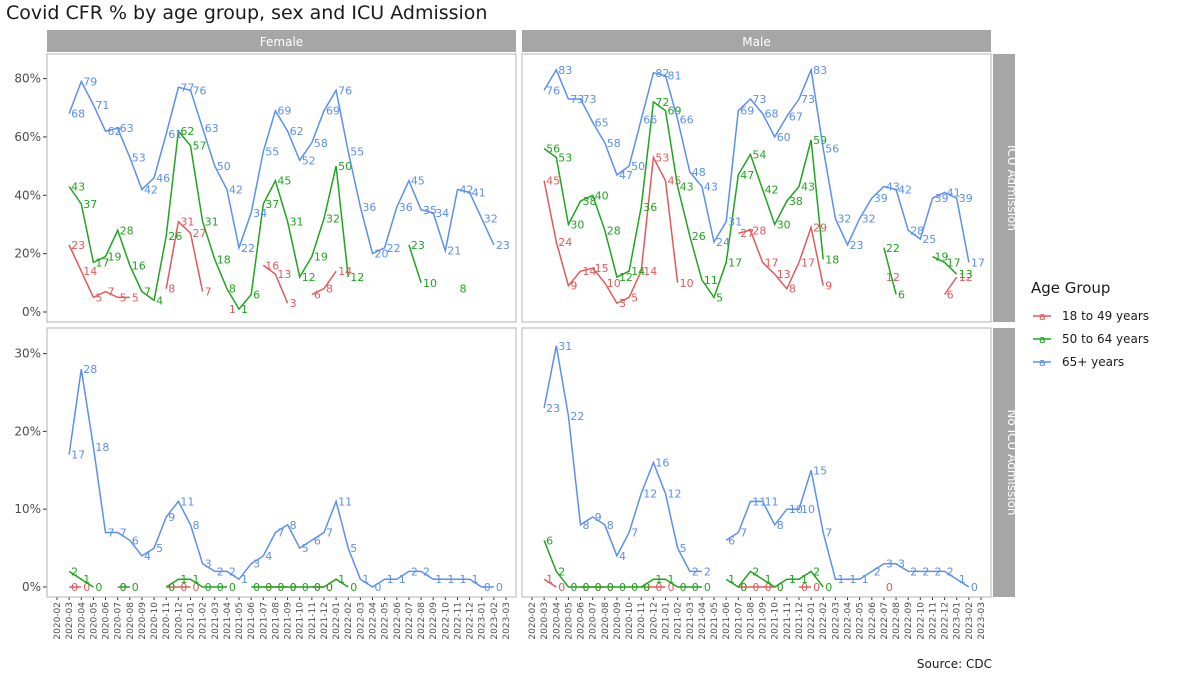 The height and width of the screenshot is (677, 1192). Describe the element at coordinates (127, 230) in the screenshot. I see `data-label-50-to-64-years: 28` at that location.